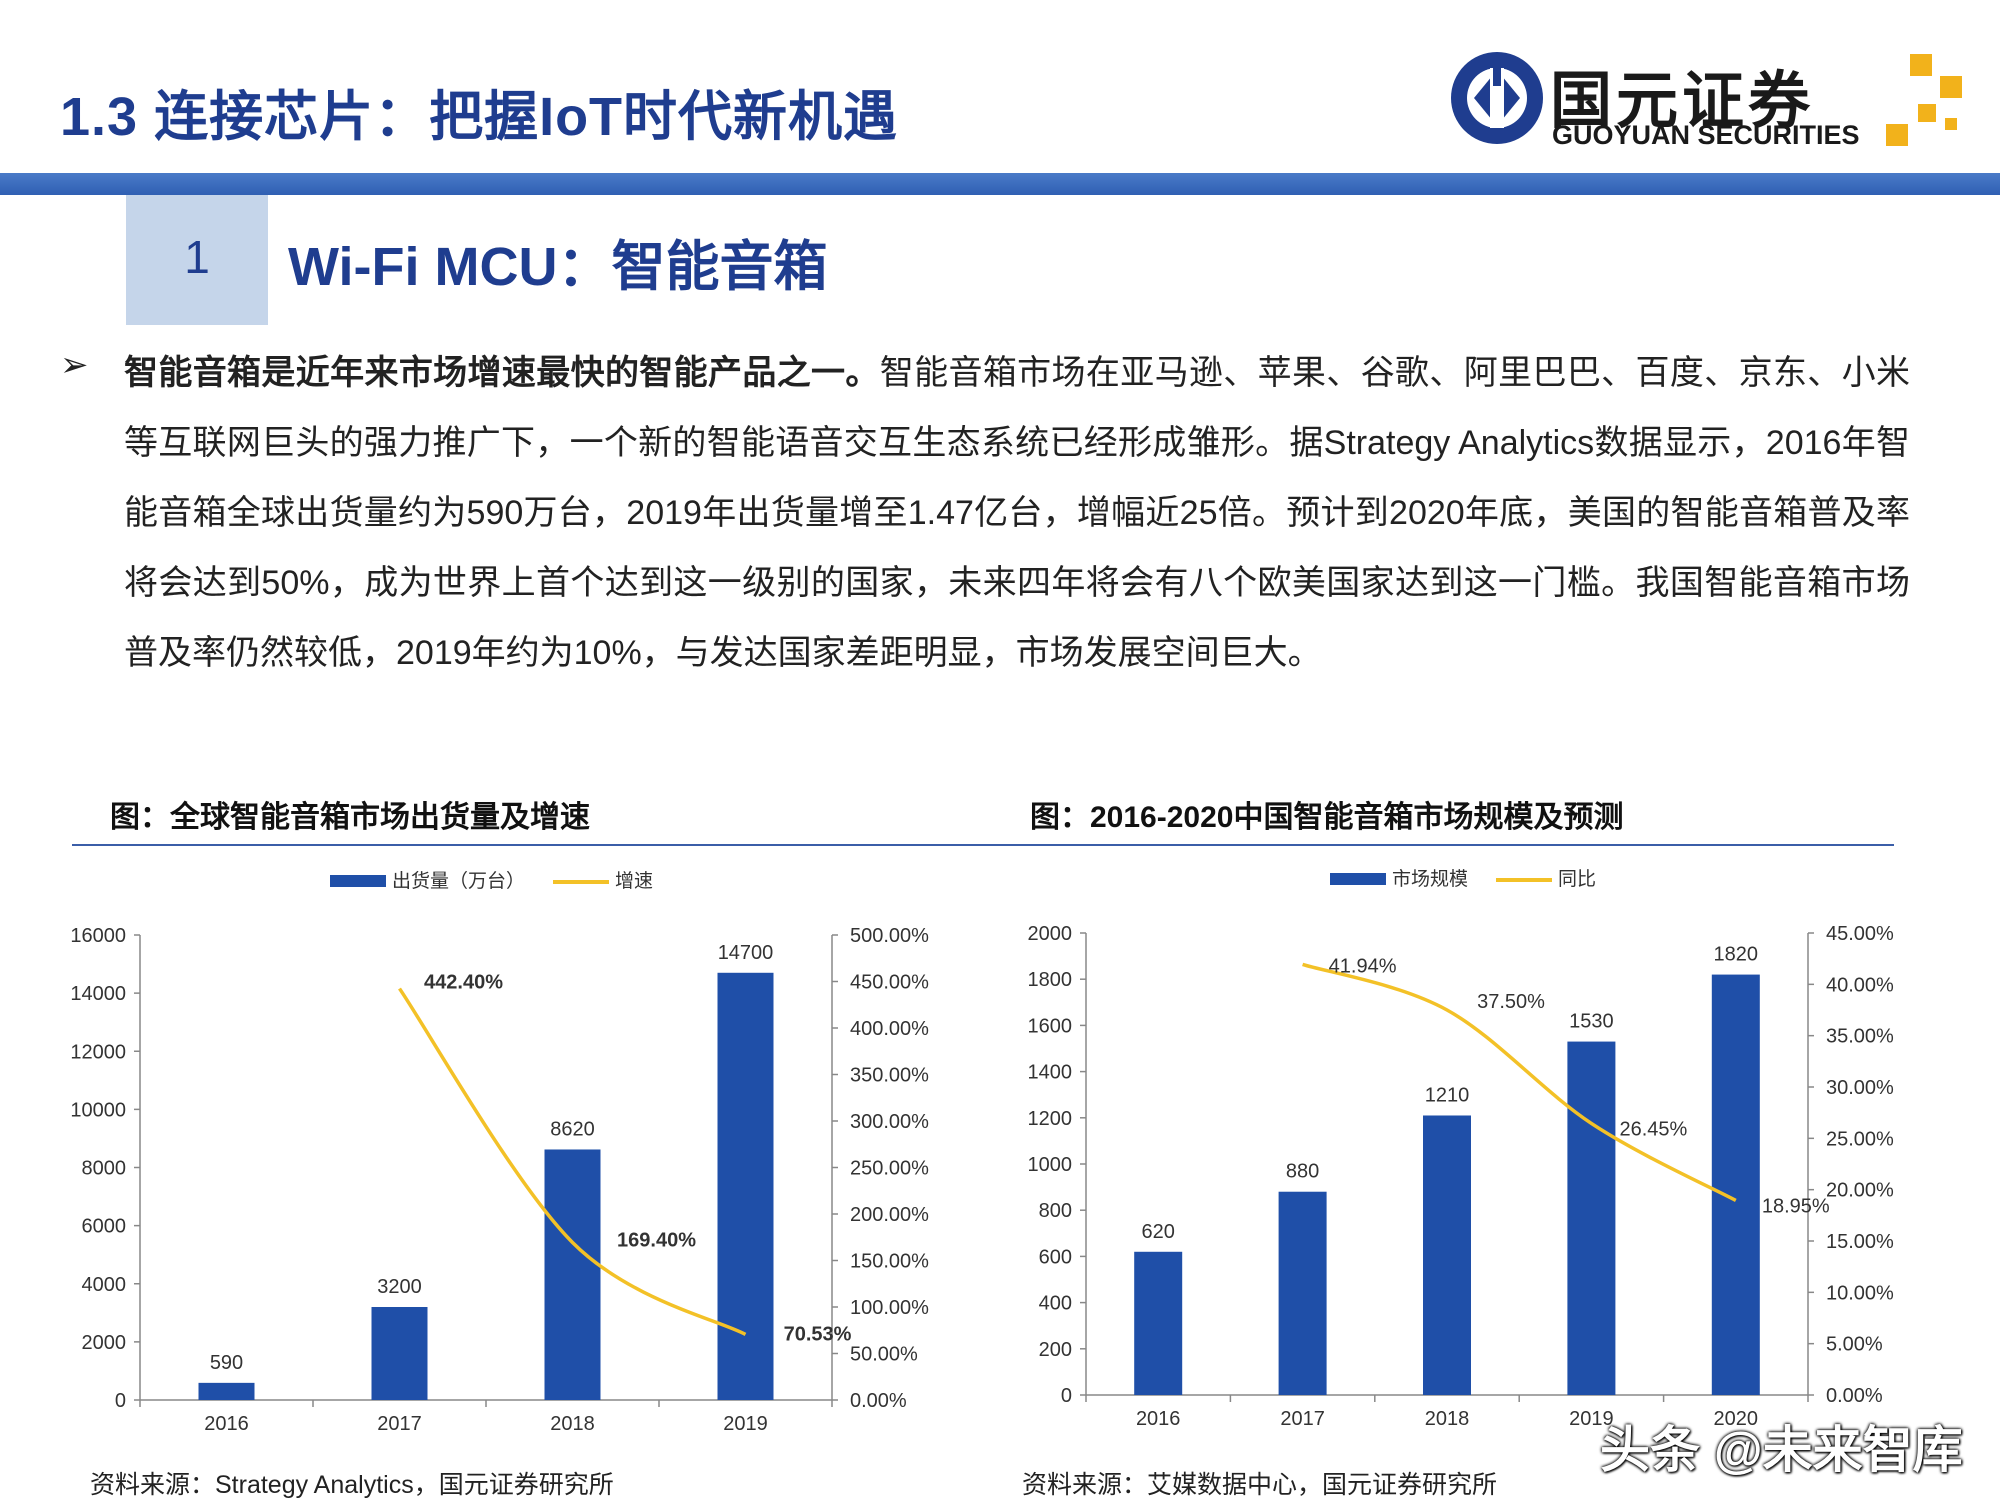  Describe the element at coordinates (1055, 1211) in the screenshot. I see `y-left-tick-label: 800` at that location.